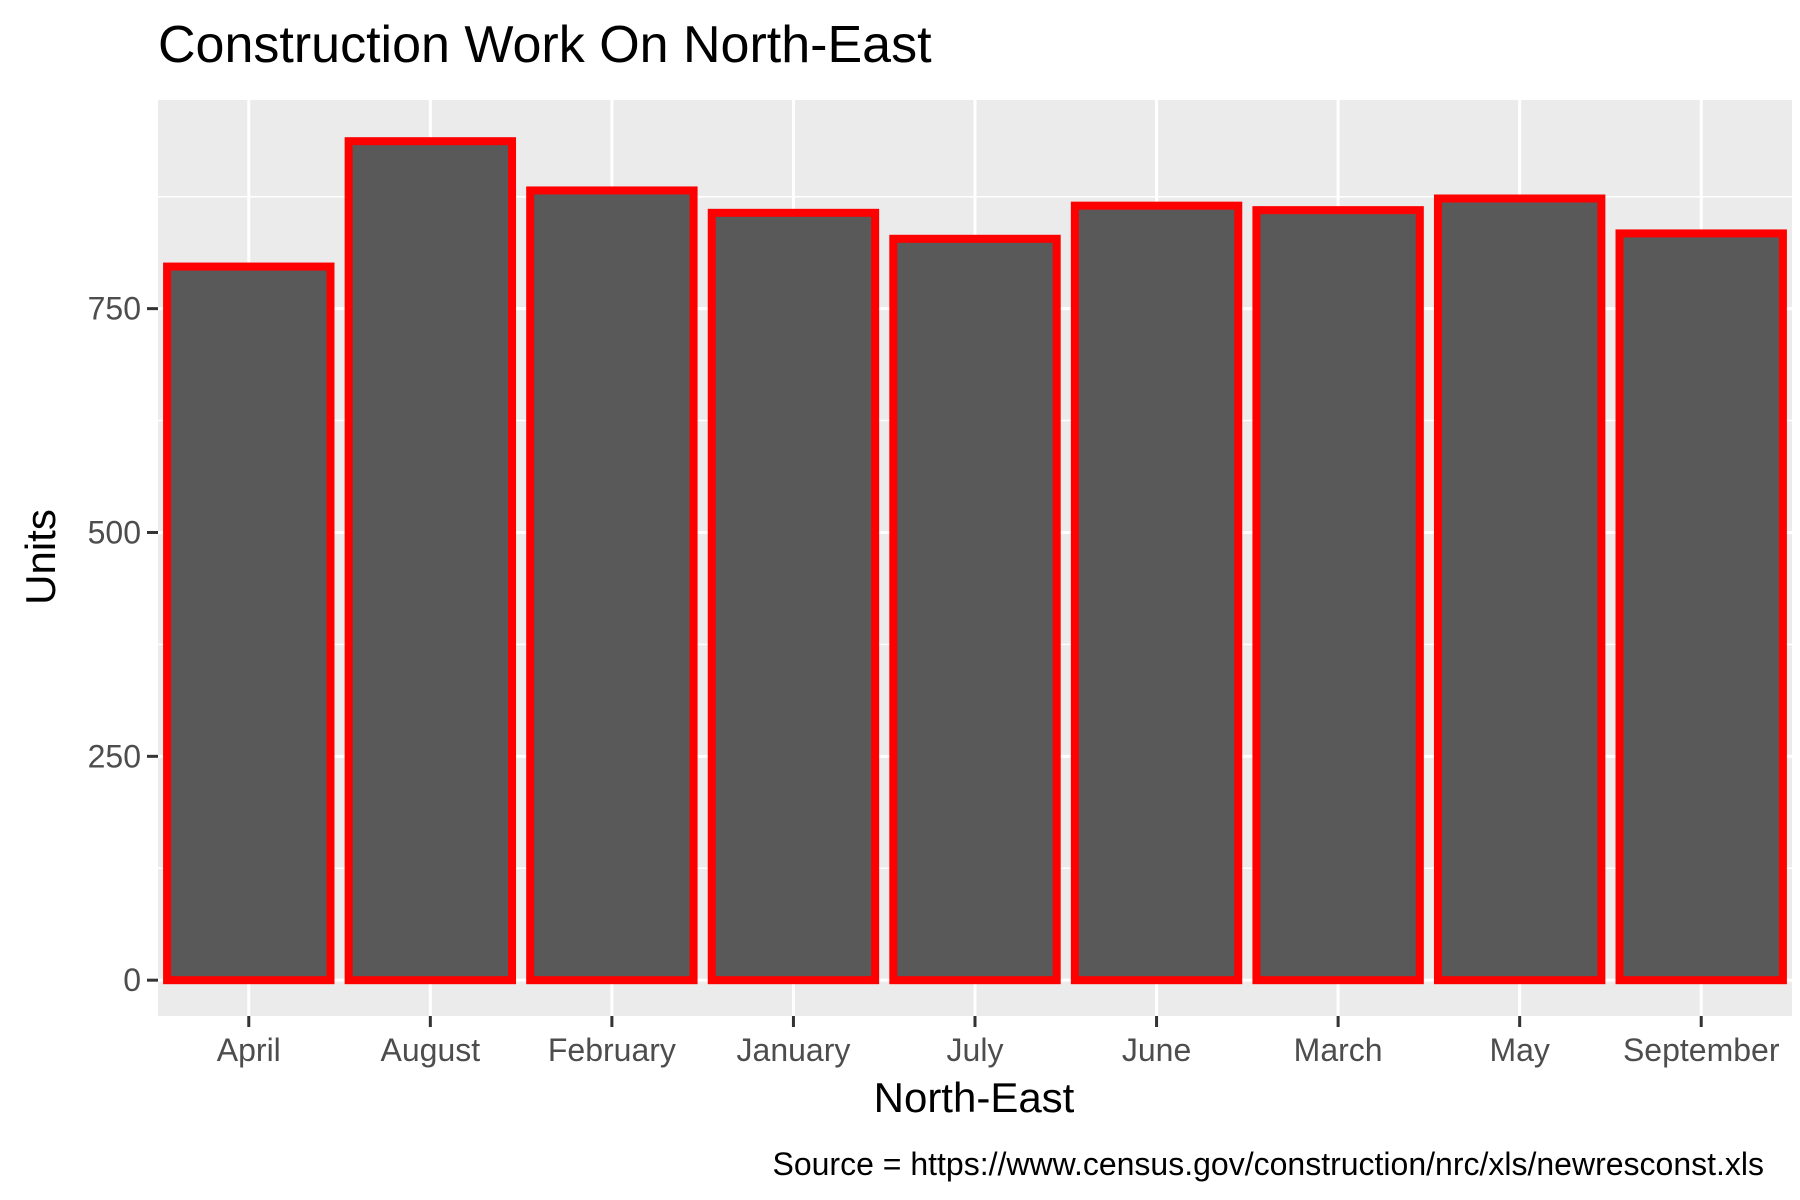  Describe the element at coordinates (114, 756) in the screenshot. I see `y-tick-label: 250` at that location.